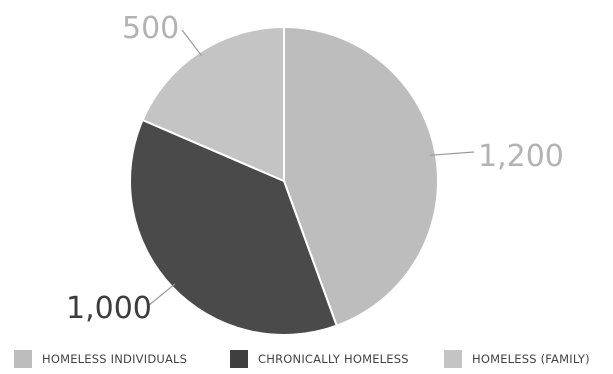  Describe the element at coordinates (192, 43) in the screenshot. I see `leader-line-homeless-family` at that location.